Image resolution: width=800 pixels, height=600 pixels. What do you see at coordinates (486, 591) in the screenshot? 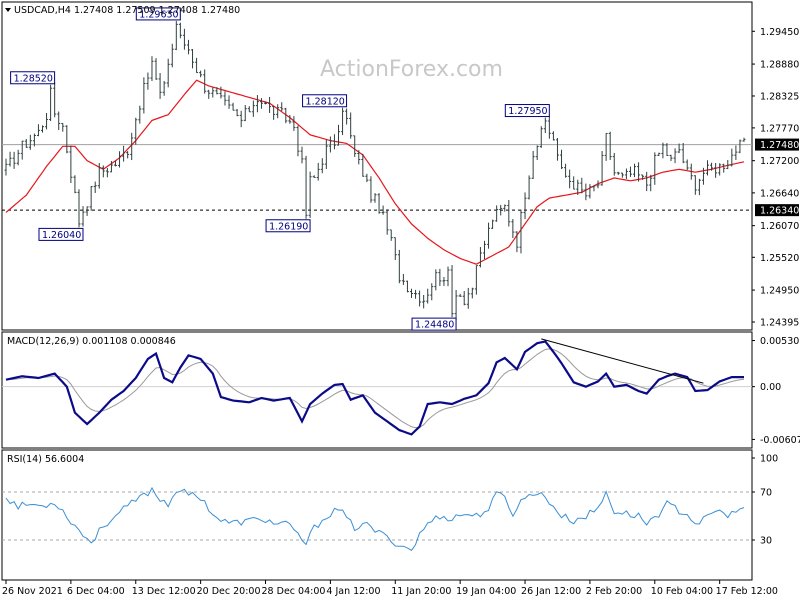
I see `time-tick-label: 19 Jan 04:00` at bounding box center [486, 591].